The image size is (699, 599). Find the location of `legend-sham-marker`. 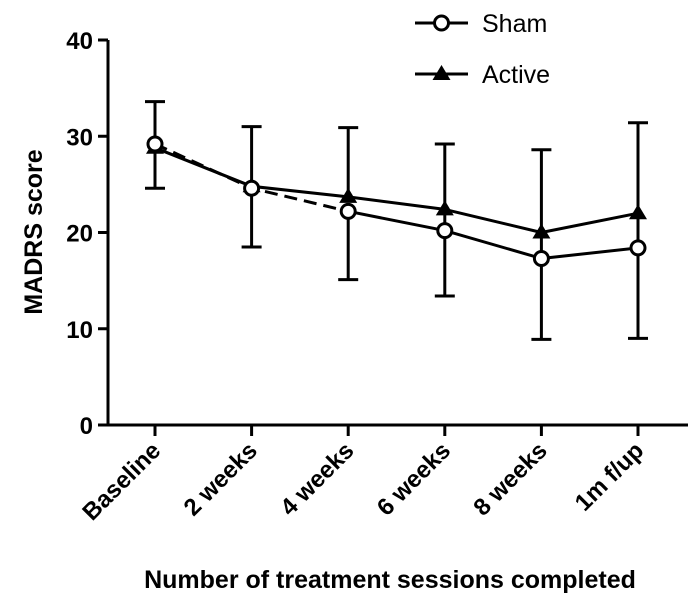

legend-sham-marker is located at coordinates (441, 23).